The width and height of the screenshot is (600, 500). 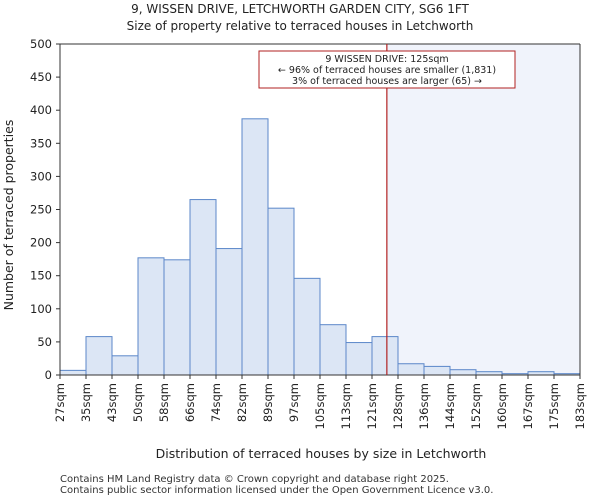 I want to click on y-tick-label: 350, so click(x=41, y=143).